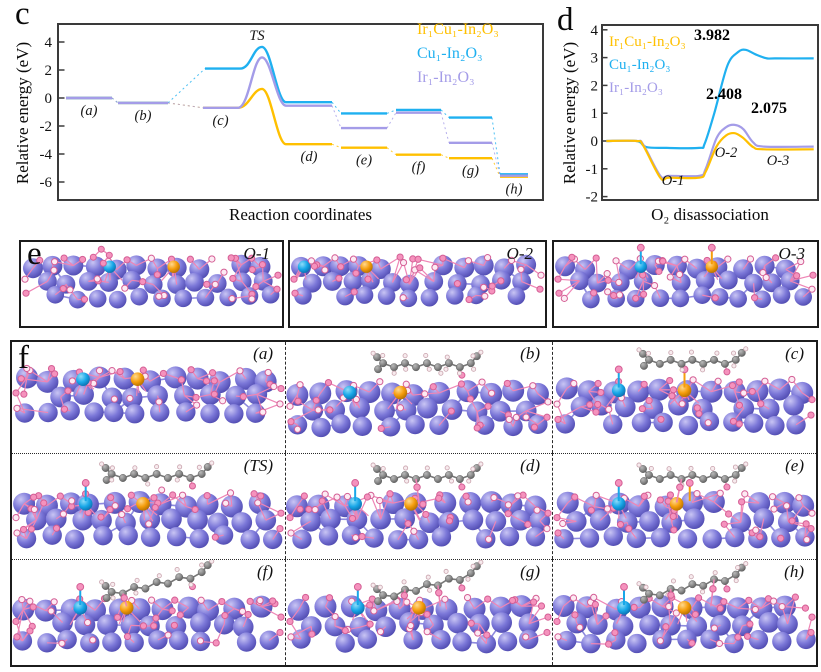  Describe the element at coordinates (712, 35) in the screenshot. I see `energy-annotation: 3.982` at that location.